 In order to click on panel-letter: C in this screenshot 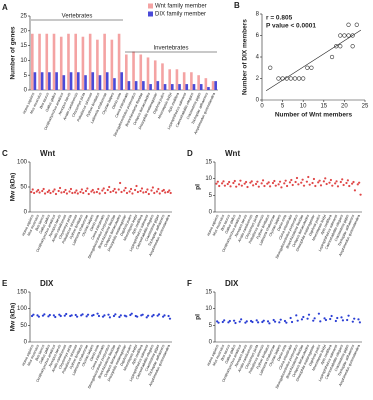, I will do `click(5, 153)`.